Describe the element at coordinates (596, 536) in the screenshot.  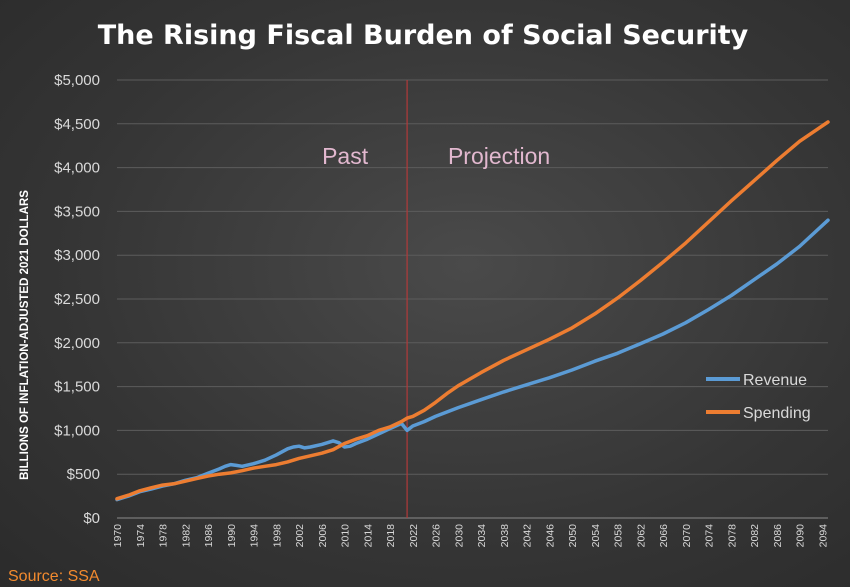
I see `x-tick-label: 2054` at that location.